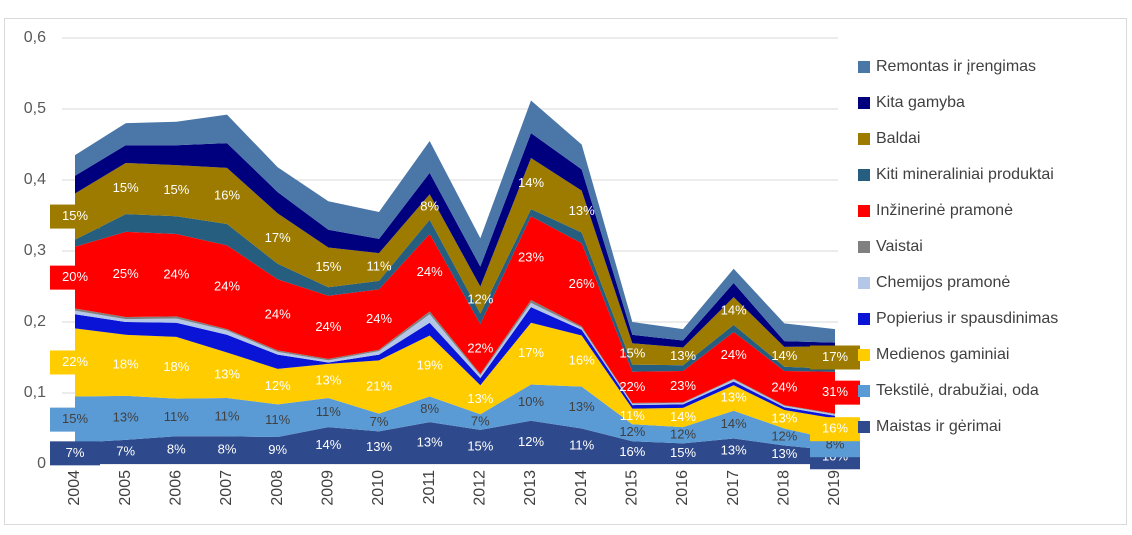 The height and width of the screenshot is (535, 1132). Describe the element at coordinates (944, 210) in the screenshot. I see `legend-label: Inžinerinė pramonė` at that location.